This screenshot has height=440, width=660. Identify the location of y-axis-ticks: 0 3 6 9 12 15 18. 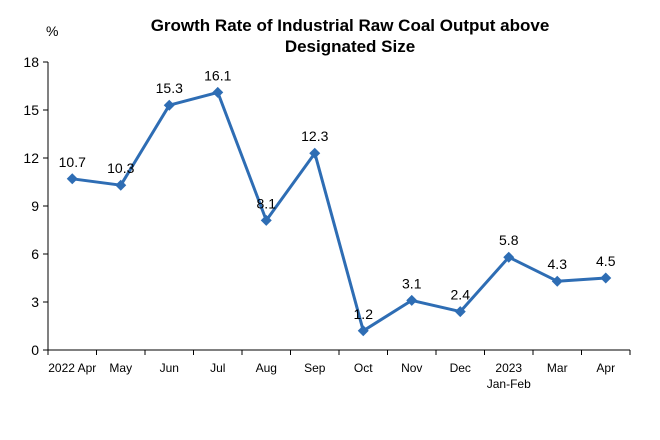
(35, 206).